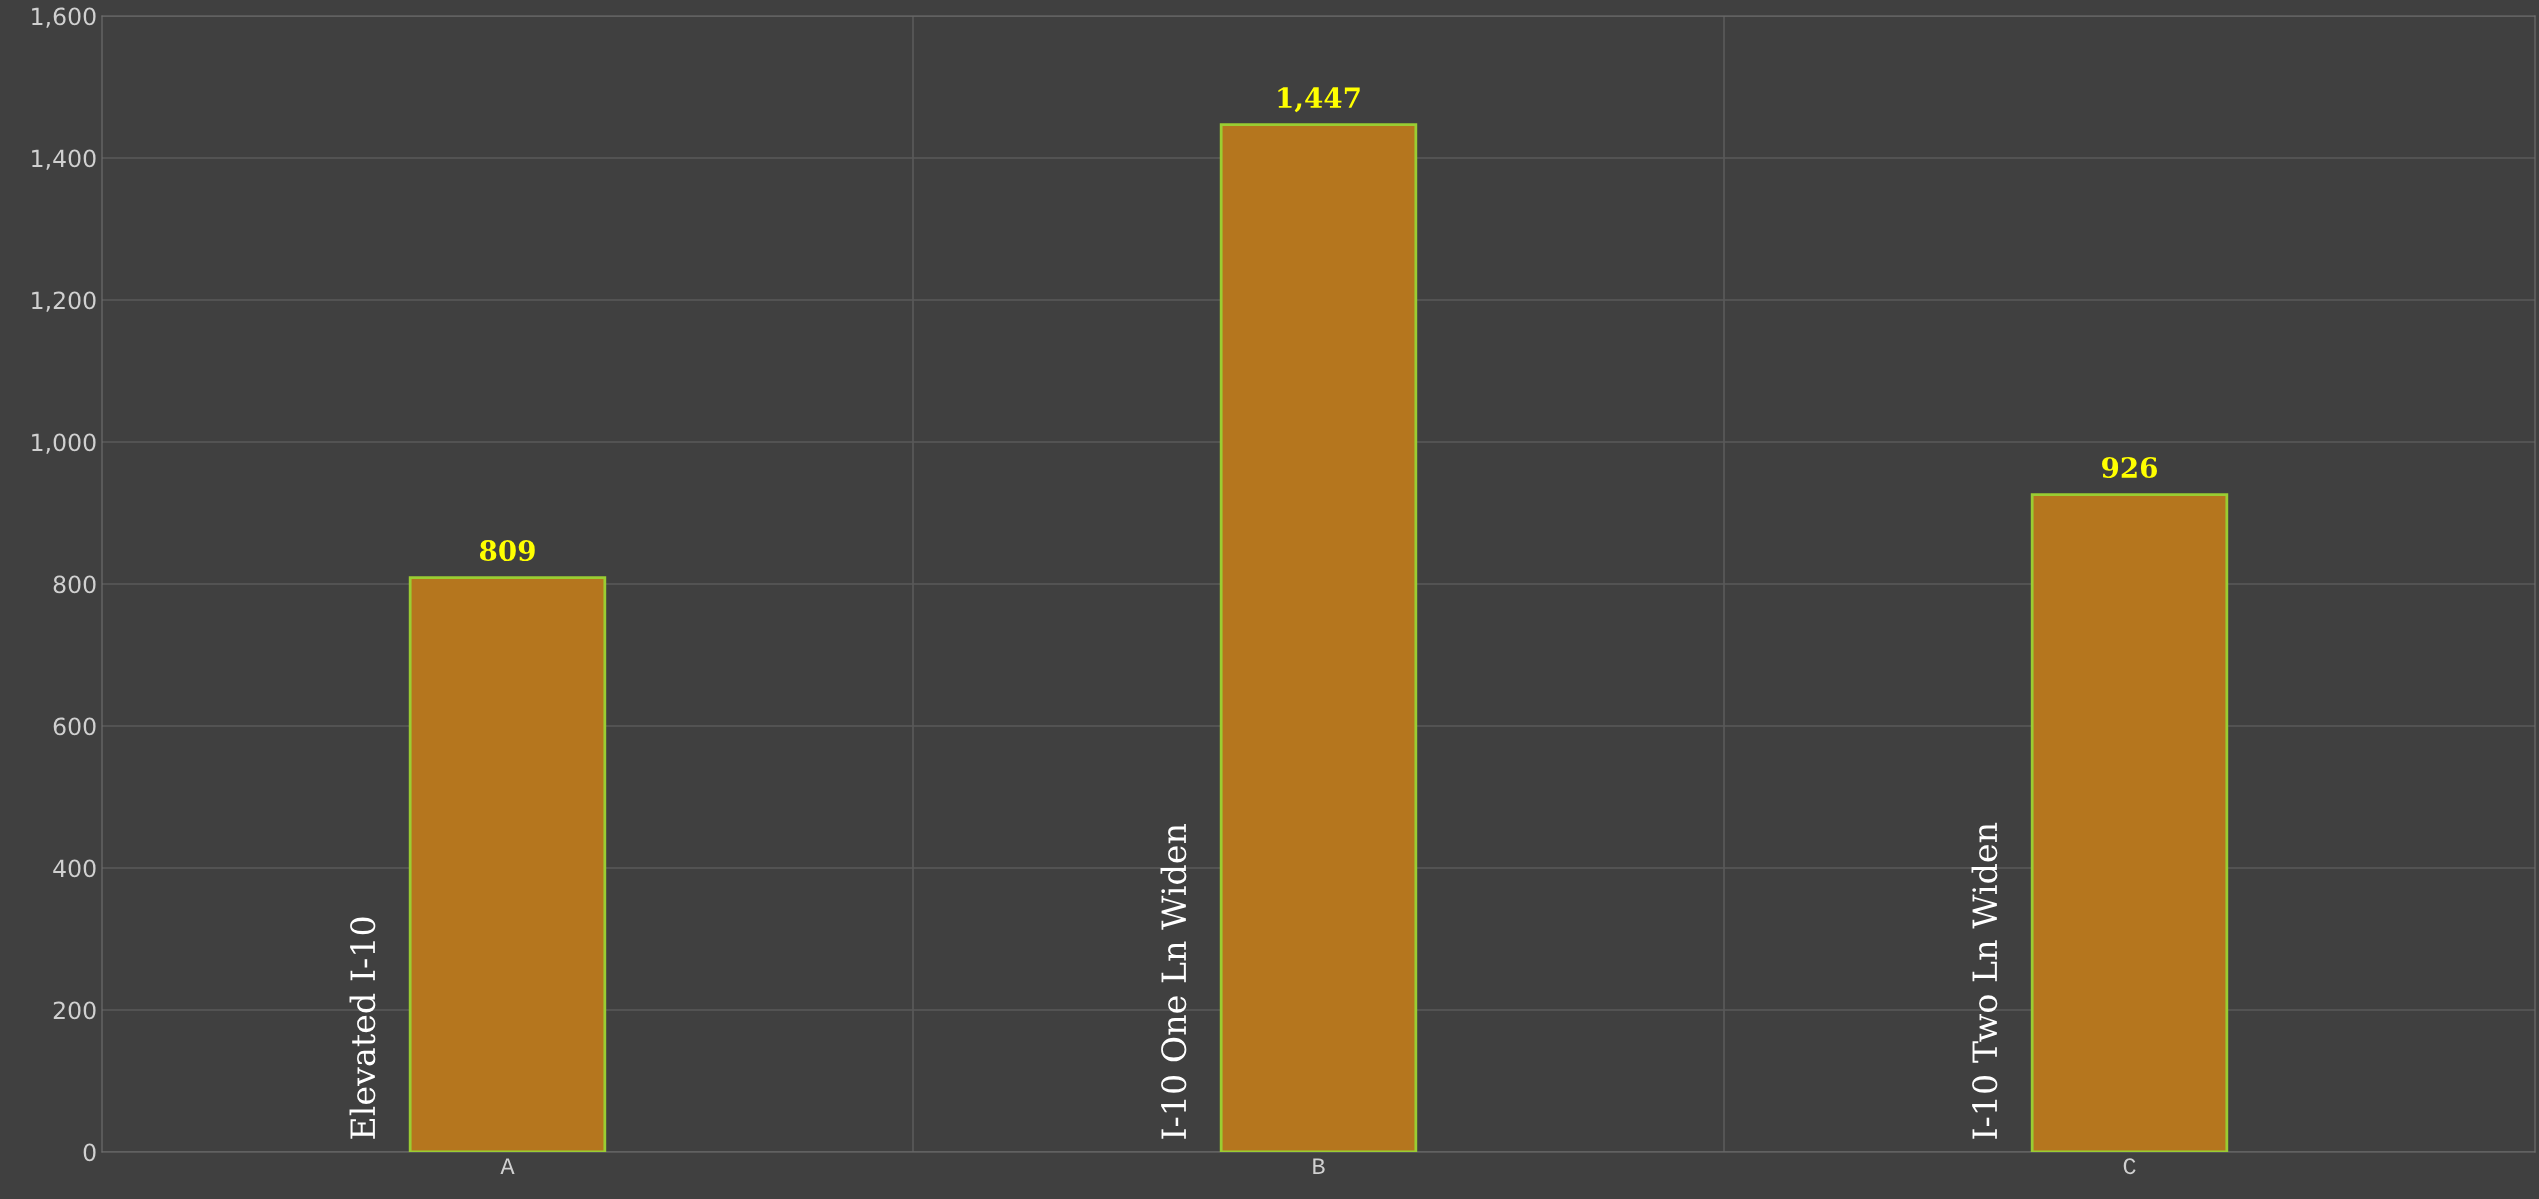  What do you see at coordinates (1984, 980) in the screenshot?
I see `annotation: I-10 Two Ln Widen` at bounding box center [1984, 980].